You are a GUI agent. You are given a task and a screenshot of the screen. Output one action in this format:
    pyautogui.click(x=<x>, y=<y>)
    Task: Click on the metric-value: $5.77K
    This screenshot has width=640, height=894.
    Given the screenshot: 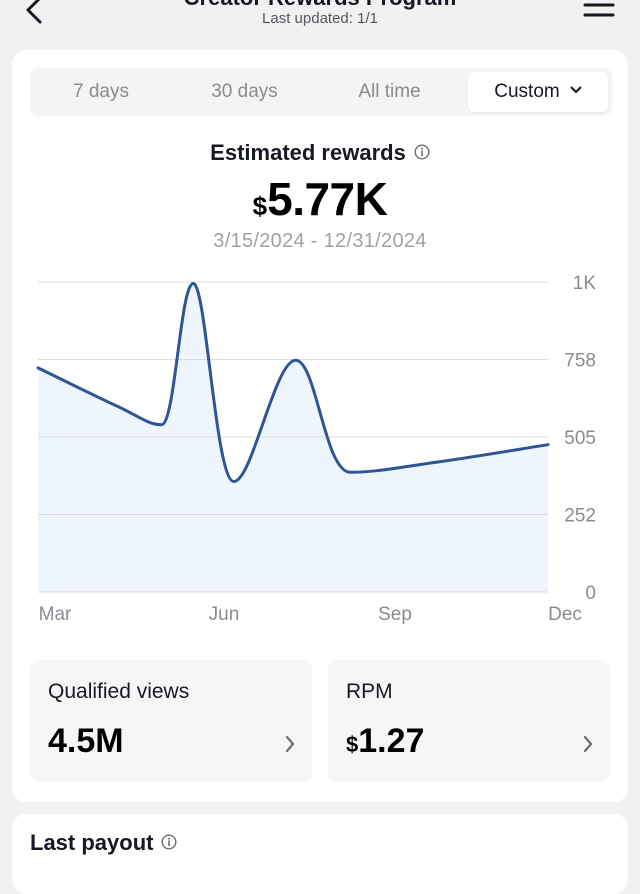 What is the action you would take?
    pyautogui.click(x=320, y=199)
    